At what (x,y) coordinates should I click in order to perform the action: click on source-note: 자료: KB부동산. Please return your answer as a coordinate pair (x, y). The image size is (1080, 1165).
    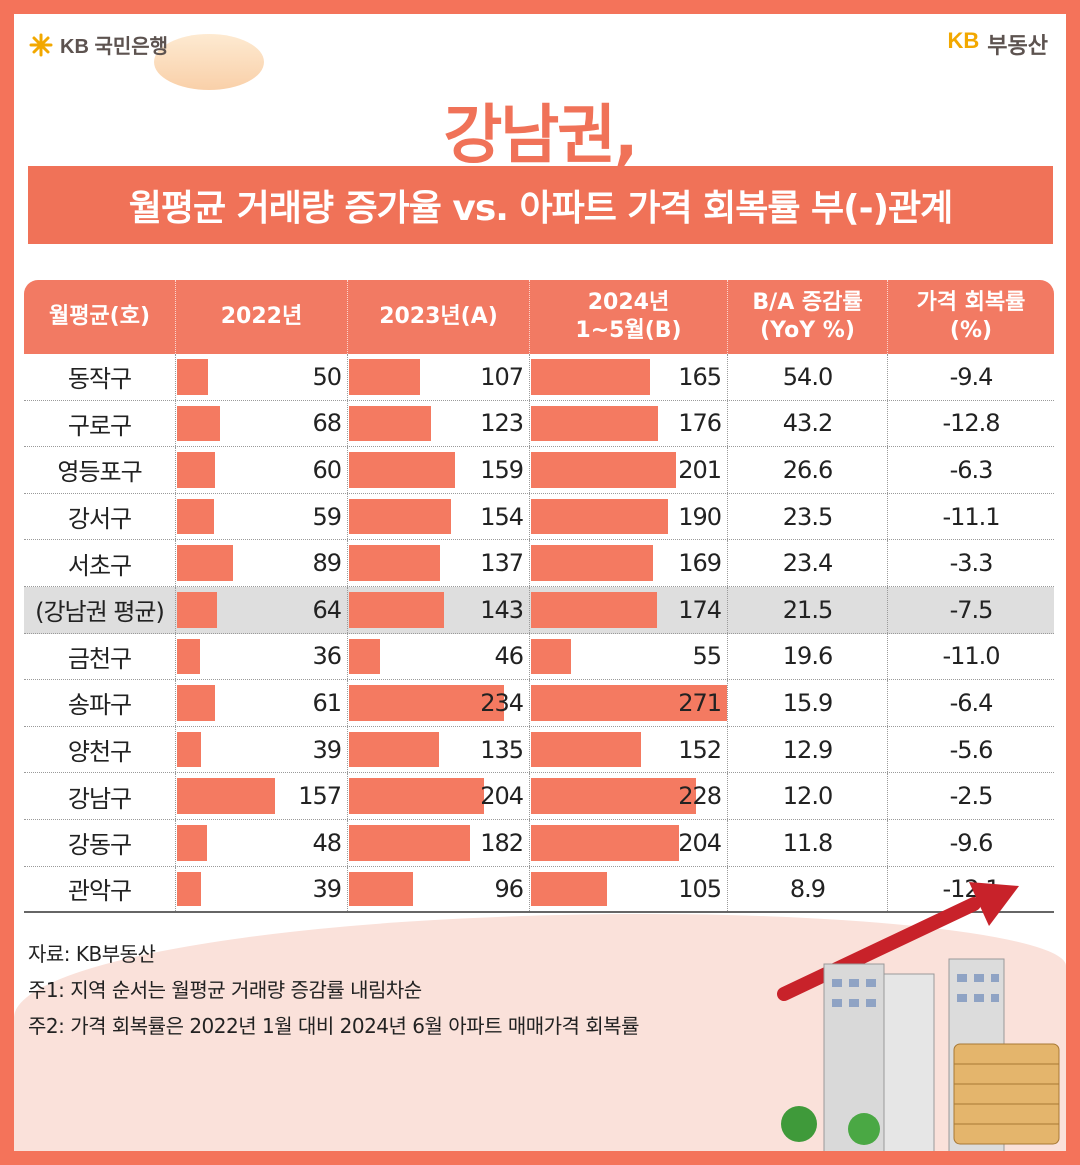
    Looking at the image, I should click on (92, 954).